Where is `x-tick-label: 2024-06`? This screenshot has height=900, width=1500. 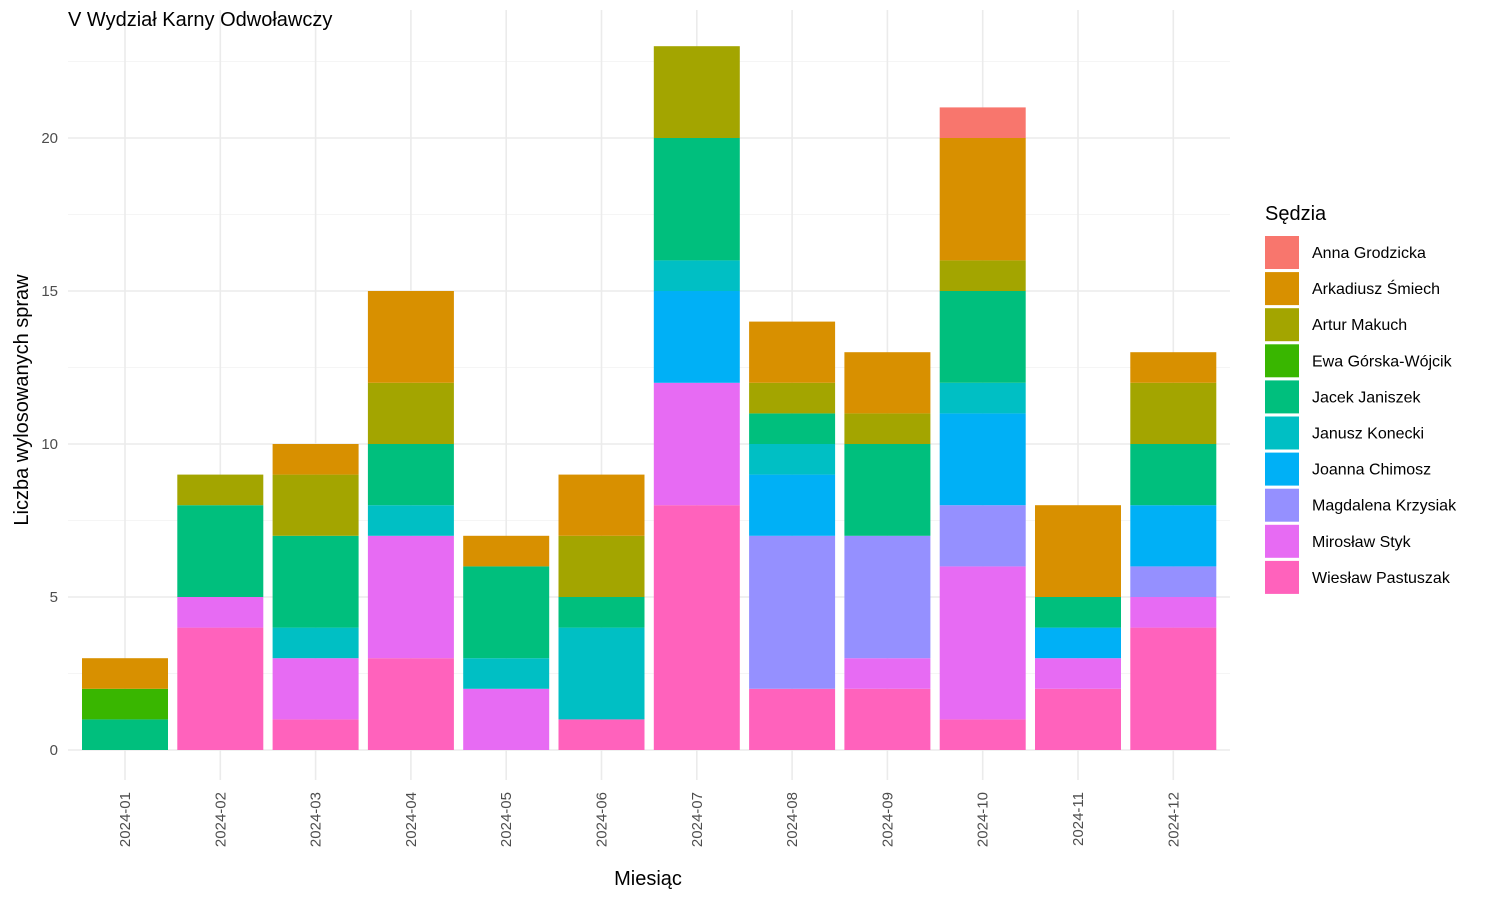
x-tick-label: 2024-06 is located at coordinates (602, 819).